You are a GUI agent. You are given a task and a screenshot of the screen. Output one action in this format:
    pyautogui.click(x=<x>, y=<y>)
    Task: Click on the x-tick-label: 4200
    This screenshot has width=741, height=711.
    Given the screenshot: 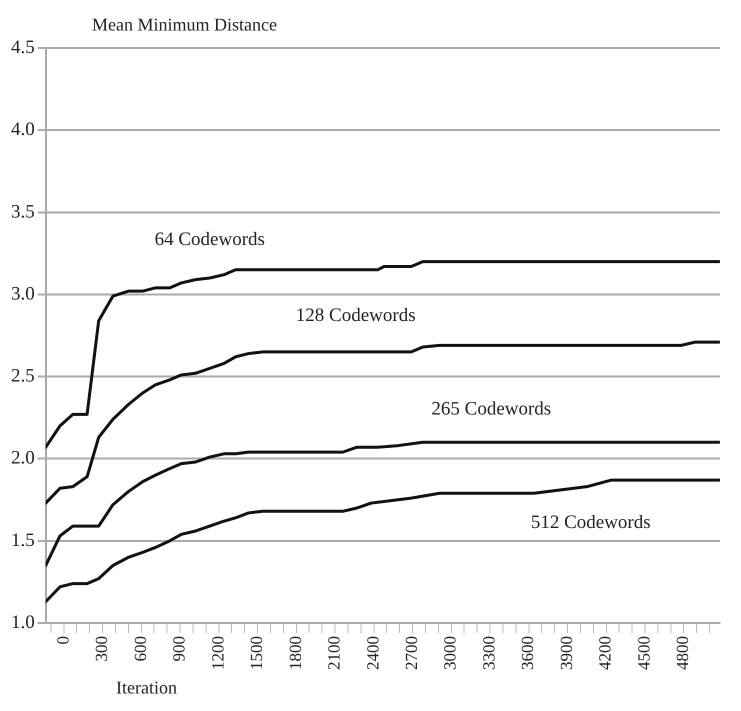 What is the action you would take?
    pyautogui.click(x=605, y=653)
    